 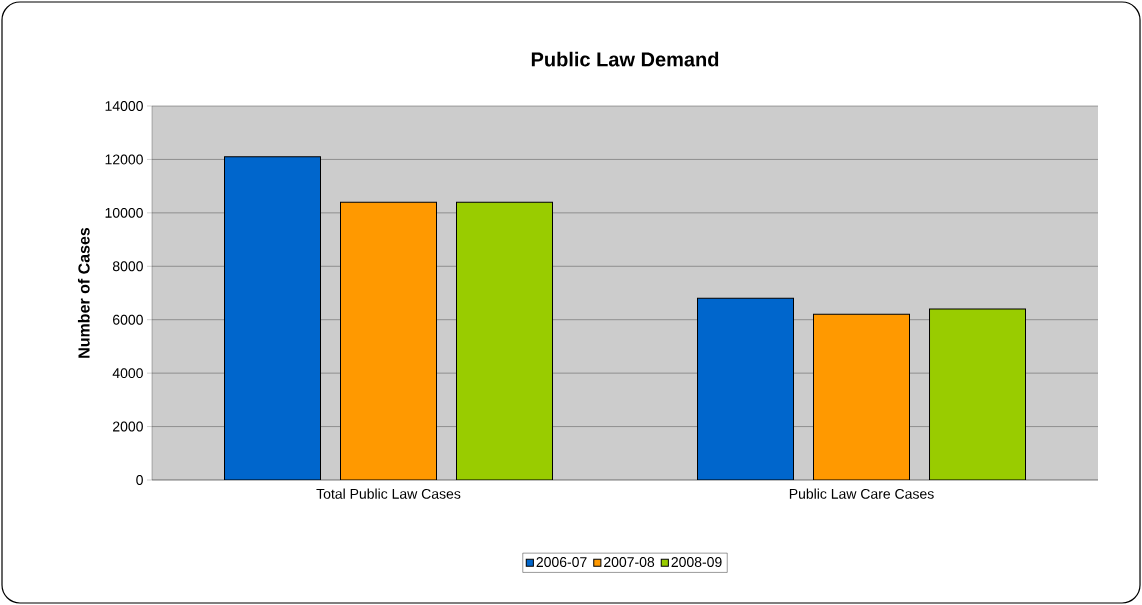 I want to click on legend-label: 2006-07, so click(x=561, y=562).